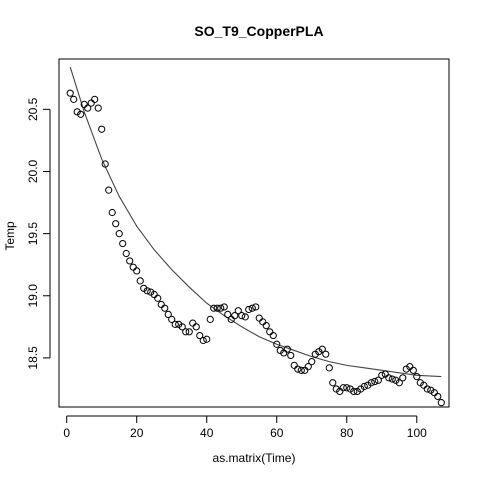  I want to click on chart-title: SO_T9_CopperPLA, so click(258, 31).